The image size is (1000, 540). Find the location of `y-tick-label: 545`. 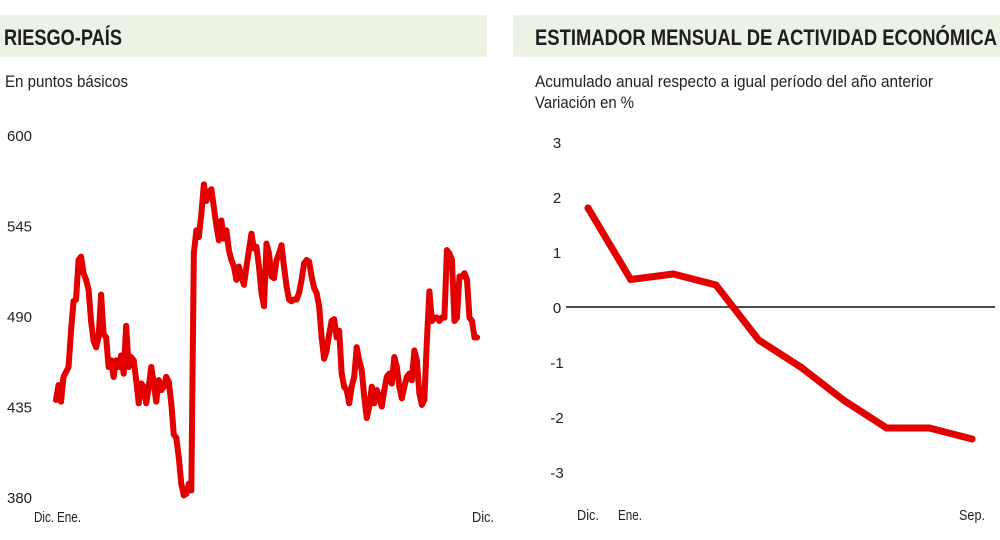

y-tick-label: 545 is located at coordinates (19, 227).